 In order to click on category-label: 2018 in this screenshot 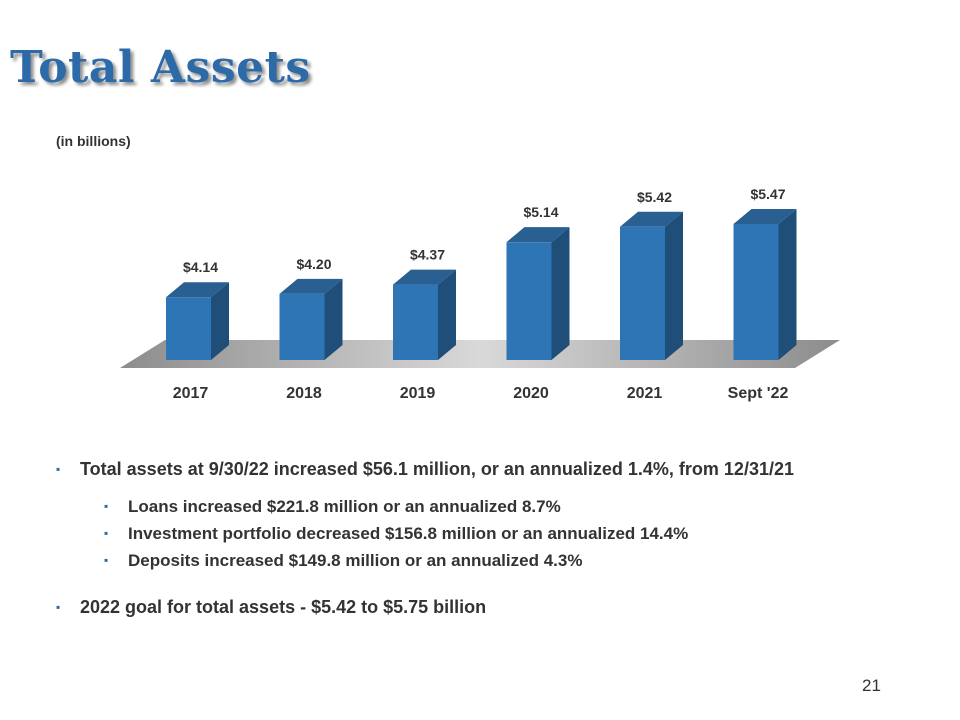, I will do `click(304, 393)`.